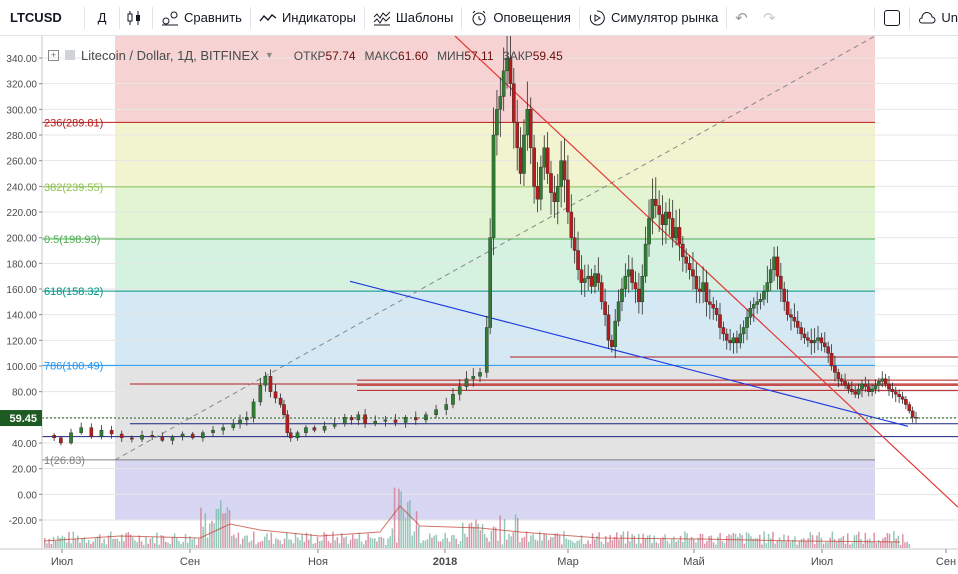  I want to click on templates-label: Шаблоны, so click(424, 17).